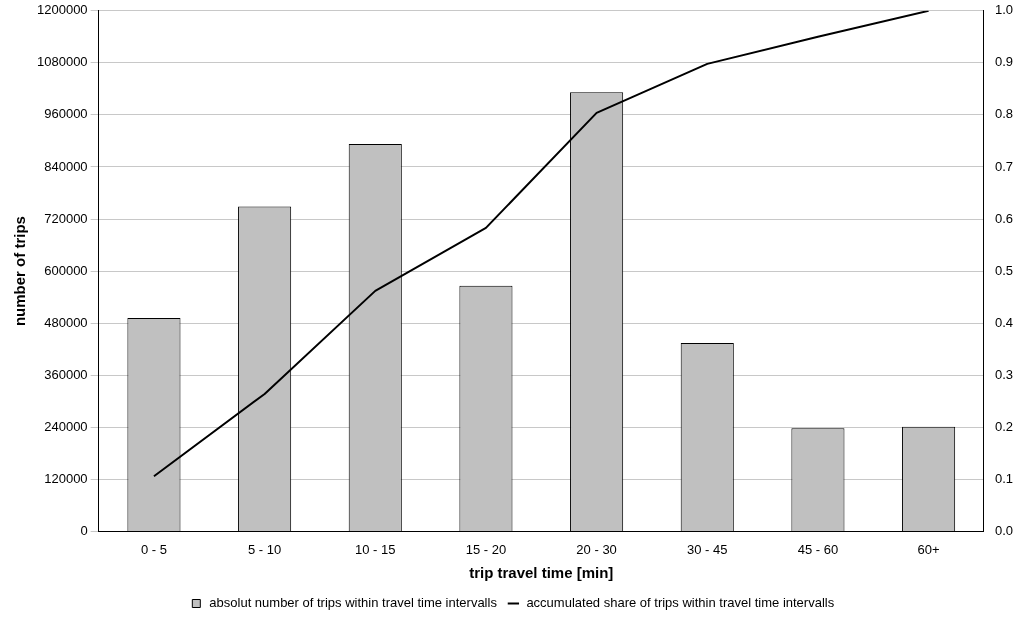 The width and height of the screenshot is (1024, 626). Describe the element at coordinates (66, 478) in the screenshot. I see `y-tick-label: 120000` at that location.